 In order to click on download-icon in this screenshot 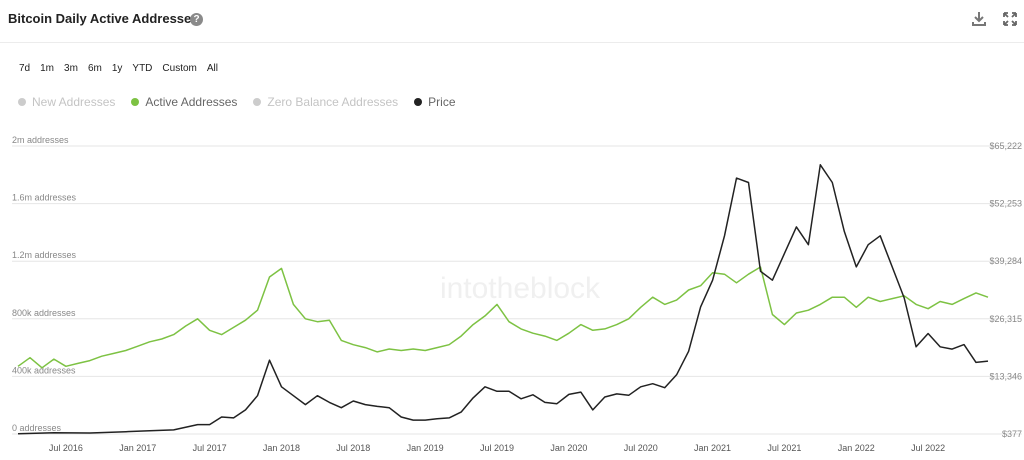, I will do `click(979, 19)`.